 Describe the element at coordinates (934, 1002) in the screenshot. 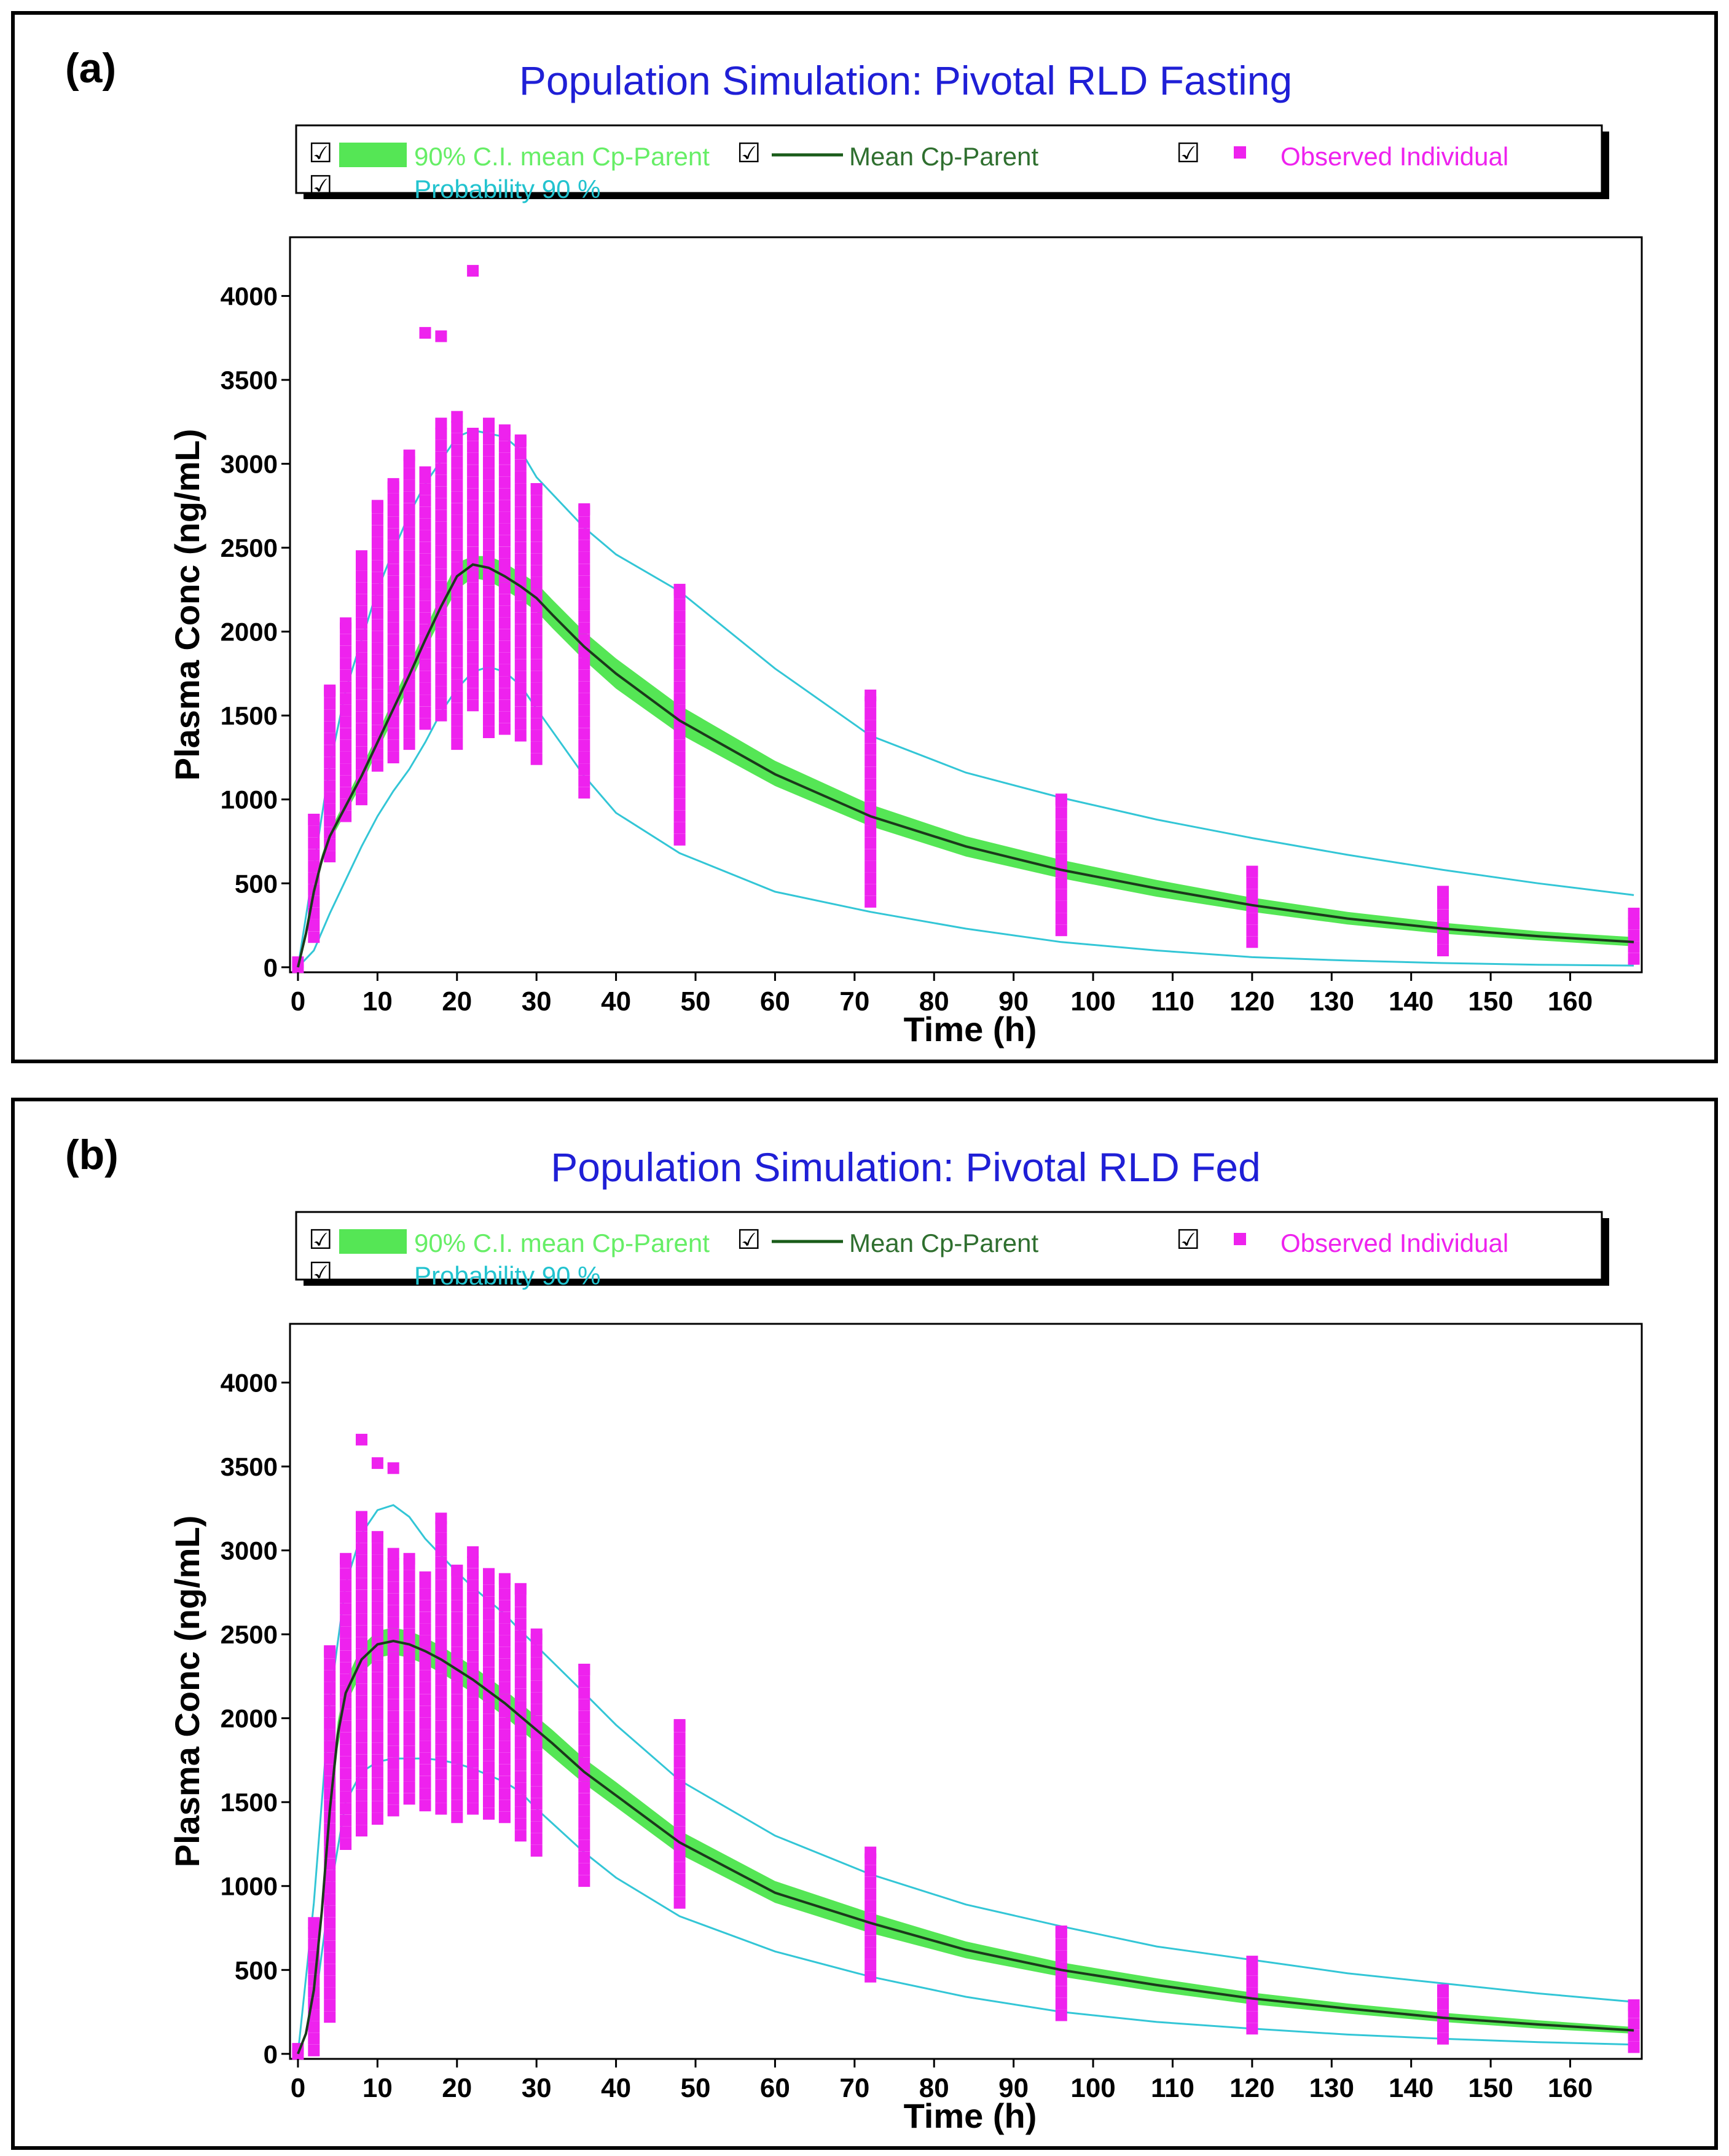

I see `x-tick-label: 80` at that location.